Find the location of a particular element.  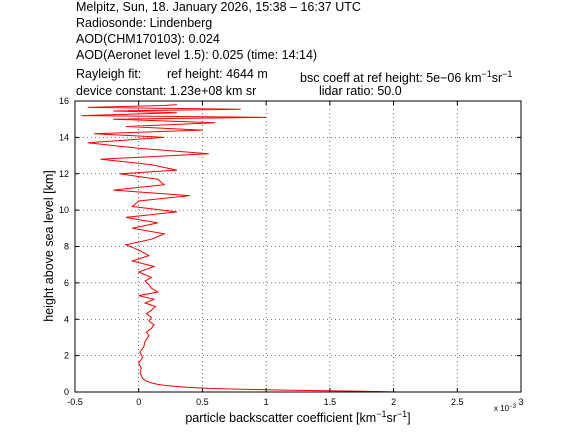

x-tick-label: 1.5 is located at coordinates (330, 402).